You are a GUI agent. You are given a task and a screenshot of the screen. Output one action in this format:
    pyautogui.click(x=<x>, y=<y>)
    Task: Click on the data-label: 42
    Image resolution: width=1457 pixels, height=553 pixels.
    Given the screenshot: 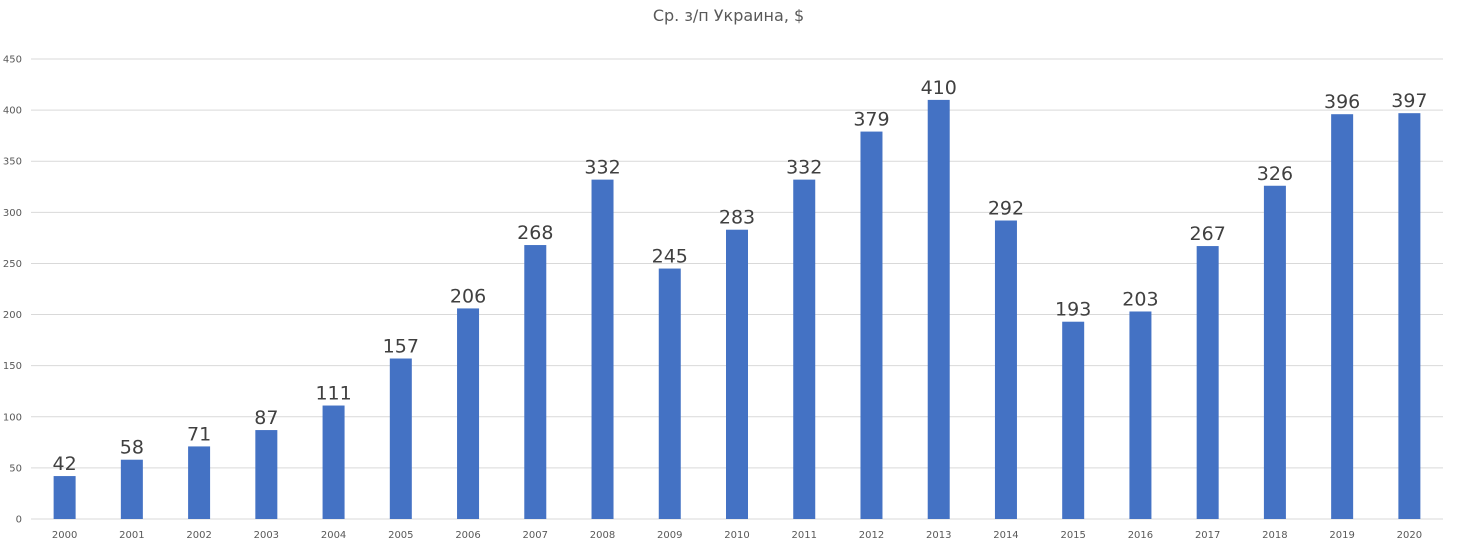 What is the action you would take?
    pyautogui.click(x=65, y=464)
    